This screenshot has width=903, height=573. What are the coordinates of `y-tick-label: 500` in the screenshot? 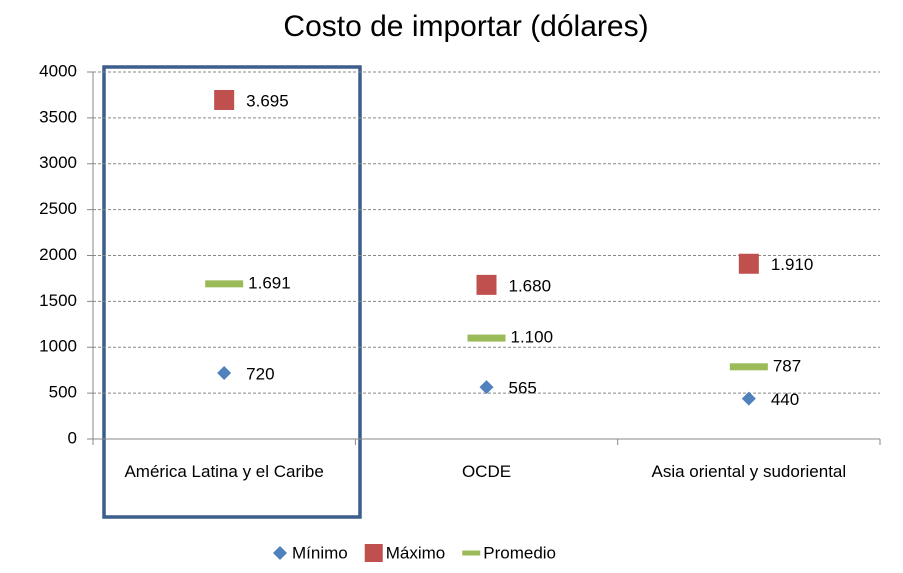 It's located at (63, 392).